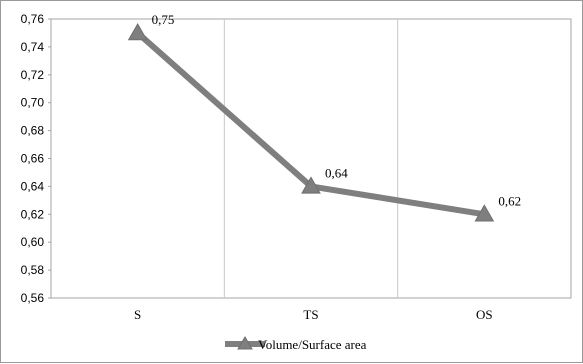 The width and height of the screenshot is (583, 364). Describe the element at coordinates (484, 314) in the screenshot. I see `x-tick-label: OS` at that location.